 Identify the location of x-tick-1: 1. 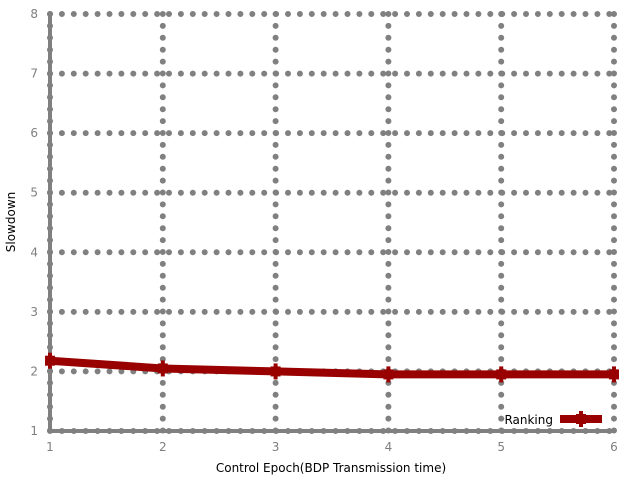
(50, 447).